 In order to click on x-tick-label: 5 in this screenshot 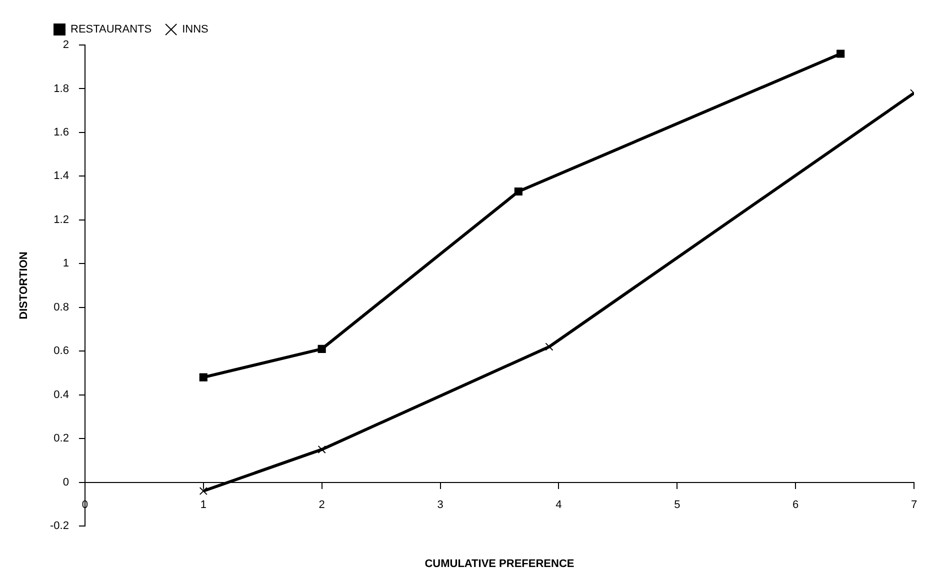, I will do `click(677, 504)`.